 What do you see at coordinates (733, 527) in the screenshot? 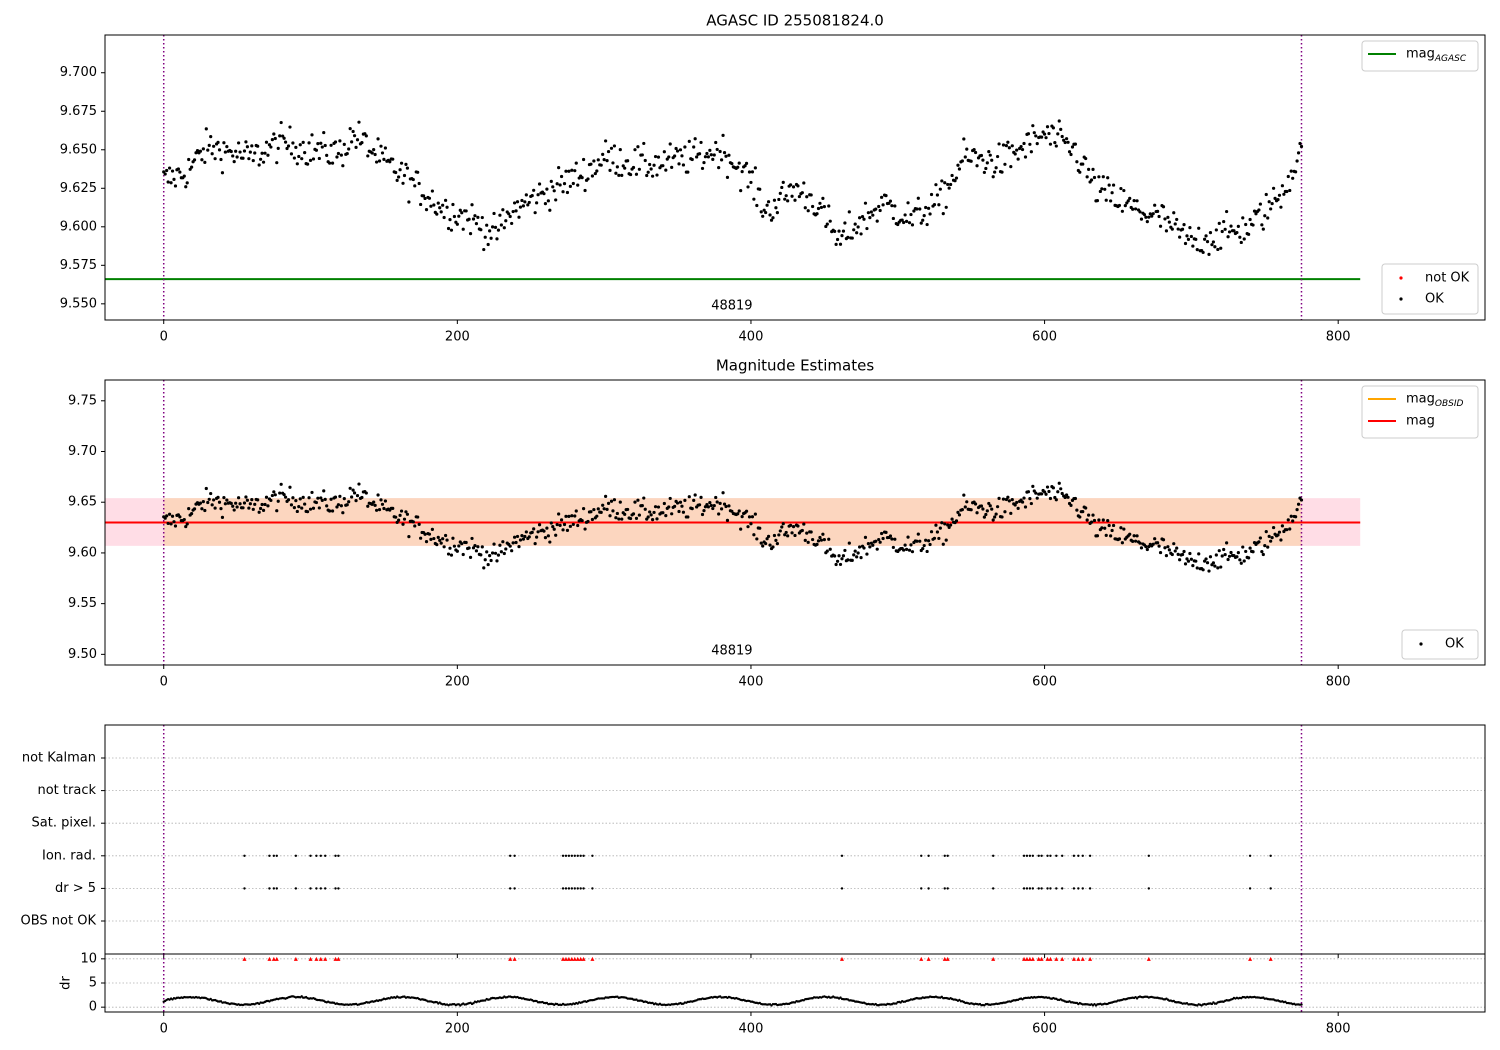
I see `ok-points` at bounding box center [733, 527].